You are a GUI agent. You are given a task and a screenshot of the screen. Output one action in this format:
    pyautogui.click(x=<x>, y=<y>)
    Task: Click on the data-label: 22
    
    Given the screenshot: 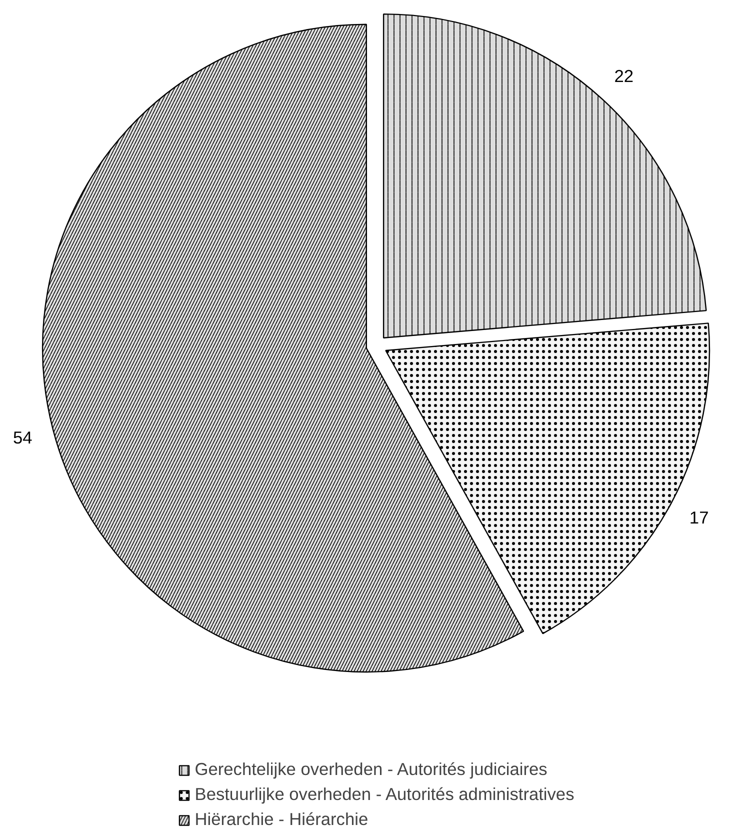 What is the action you would take?
    pyautogui.click(x=624, y=76)
    